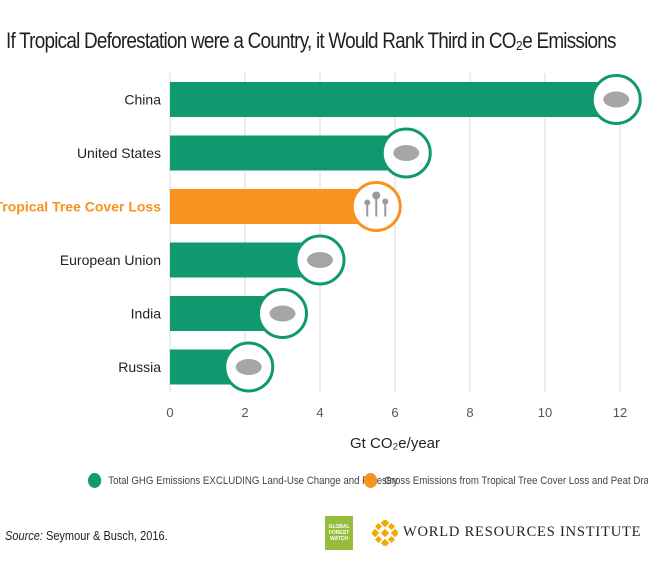 This screenshot has height=569, width=648. Describe the element at coordinates (545, 412) in the screenshot. I see `x-tick-label: 10` at that location.